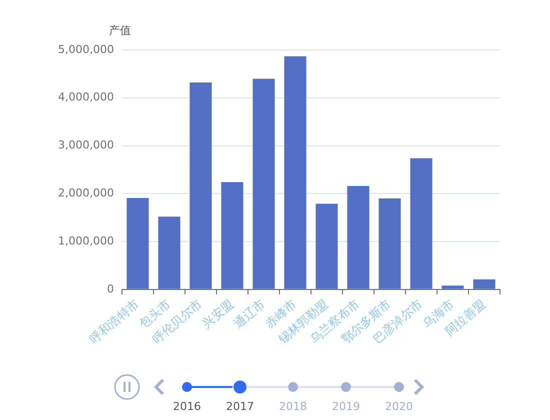  What do you see at coordinates (86, 49) in the screenshot?
I see `y-tick-label: 5,000,000` at bounding box center [86, 49].